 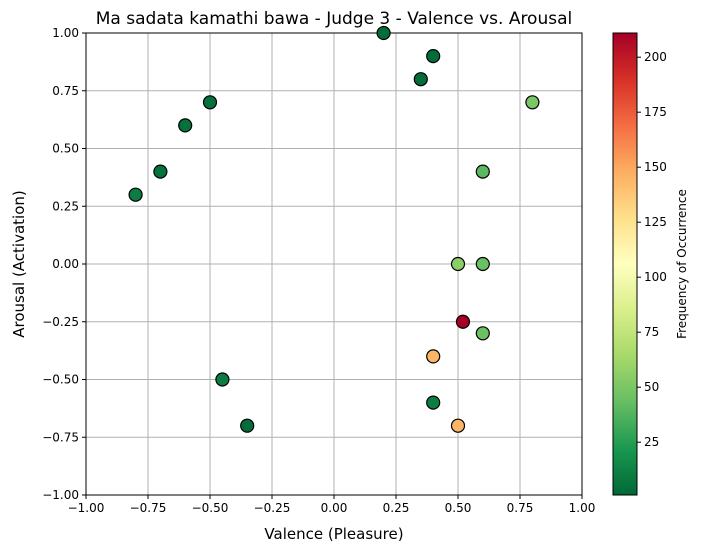 What do you see at coordinates (651, 387) in the screenshot?
I see `colorbar-tick-label: 50` at bounding box center [651, 387].